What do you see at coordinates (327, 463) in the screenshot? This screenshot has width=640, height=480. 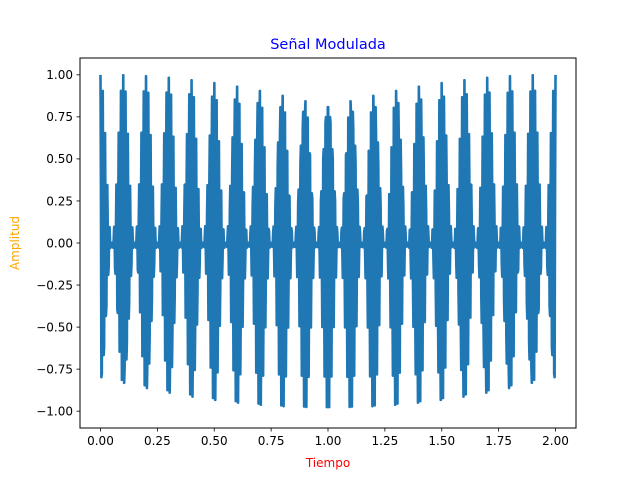 I see `x-axis-title: Tiempo` at bounding box center [327, 463].